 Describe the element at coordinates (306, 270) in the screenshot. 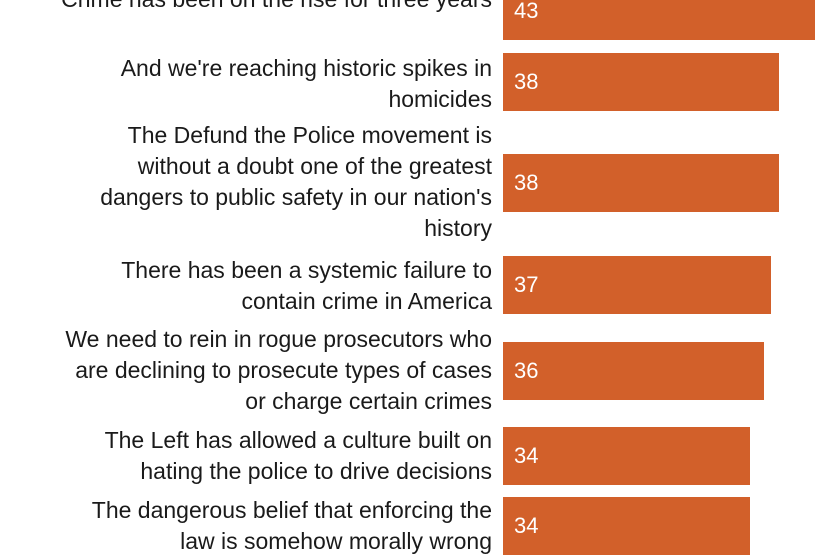

I see `category-label-line: There has been a systemic failure to` at that location.